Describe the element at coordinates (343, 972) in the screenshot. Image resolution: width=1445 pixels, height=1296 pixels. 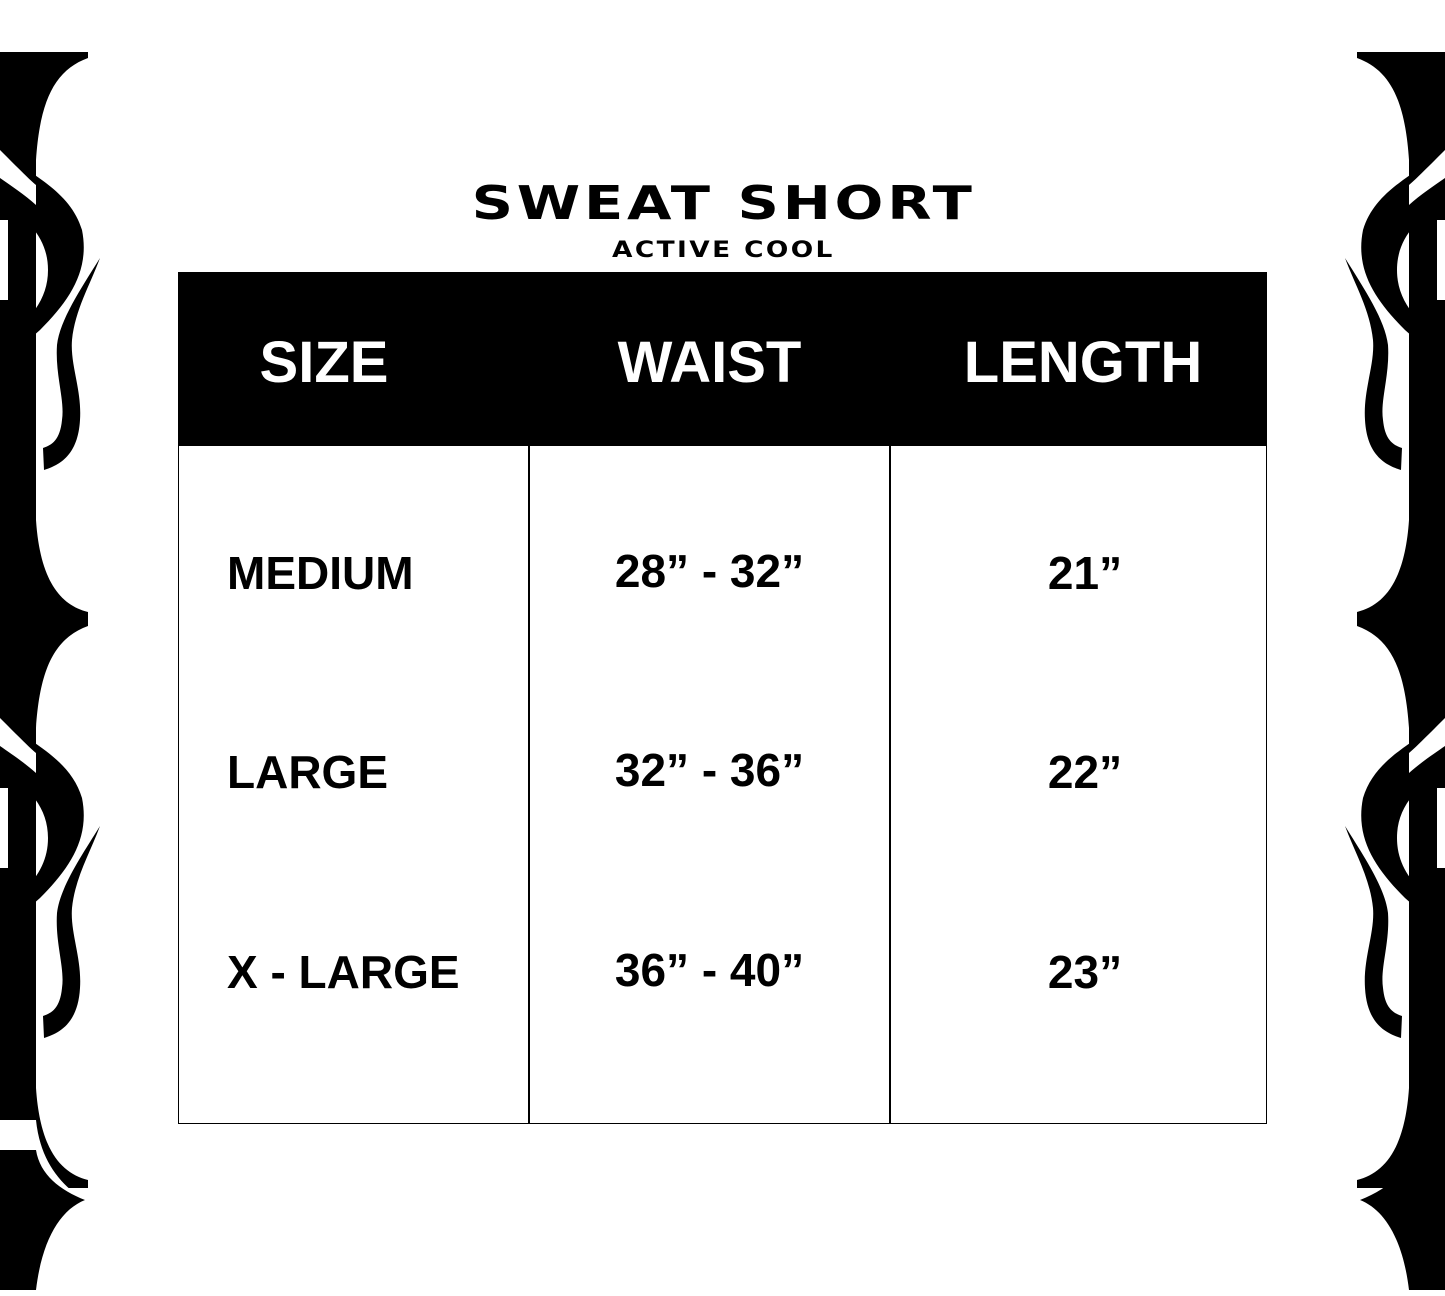
I see `row-xlarge-size: X - LARGE` at that location.